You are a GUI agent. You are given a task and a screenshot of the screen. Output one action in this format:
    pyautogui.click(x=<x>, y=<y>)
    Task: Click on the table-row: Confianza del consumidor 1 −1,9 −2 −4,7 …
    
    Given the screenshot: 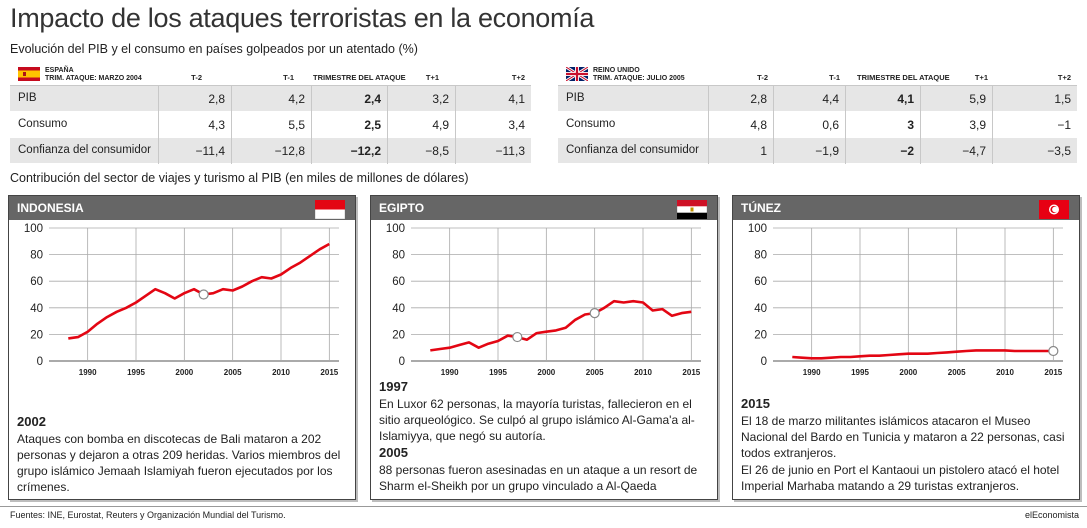 What is the action you would take?
    pyautogui.click(x=817, y=151)
    